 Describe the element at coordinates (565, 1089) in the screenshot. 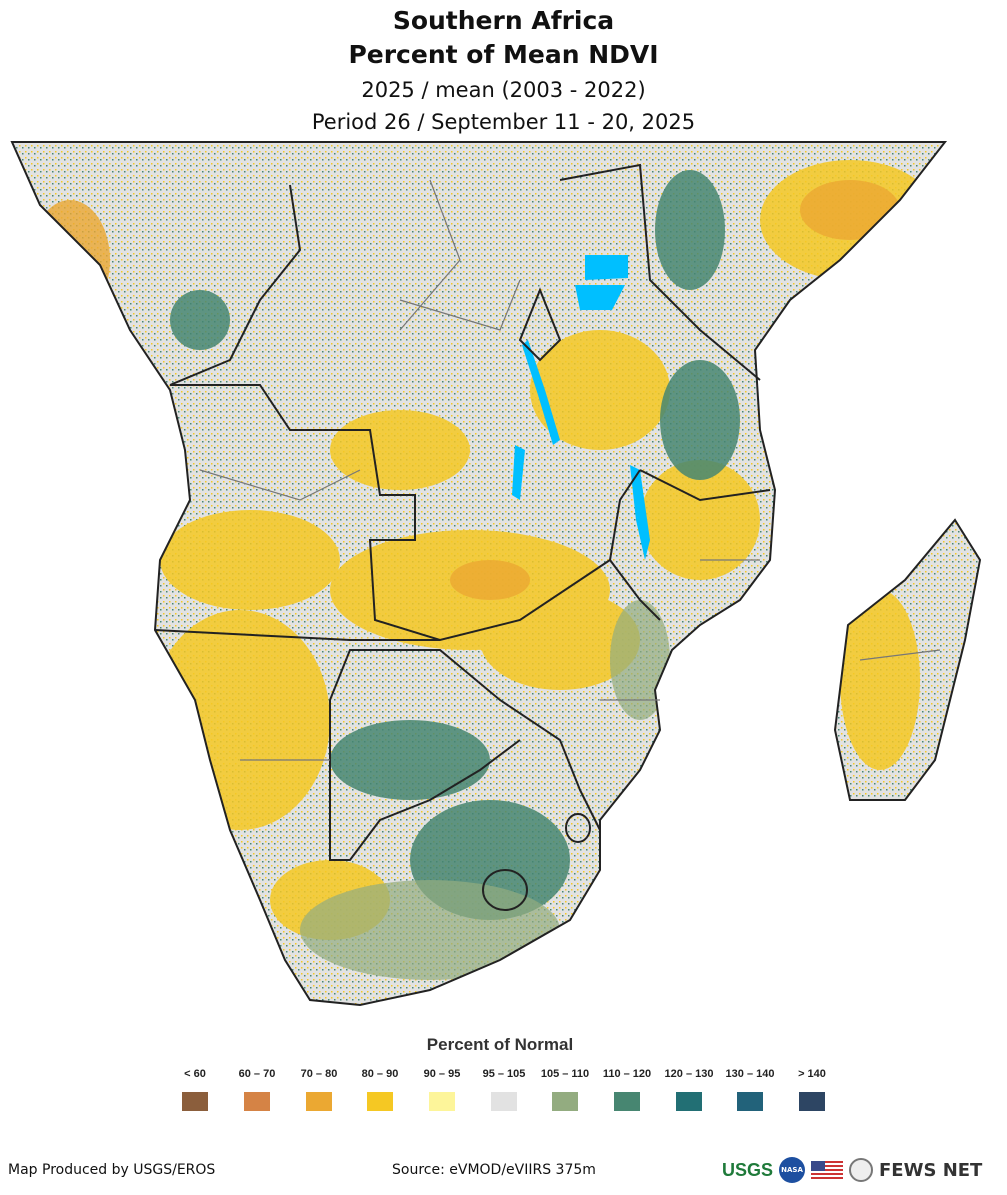

I see `legend-item: 105 – 110` at that location.